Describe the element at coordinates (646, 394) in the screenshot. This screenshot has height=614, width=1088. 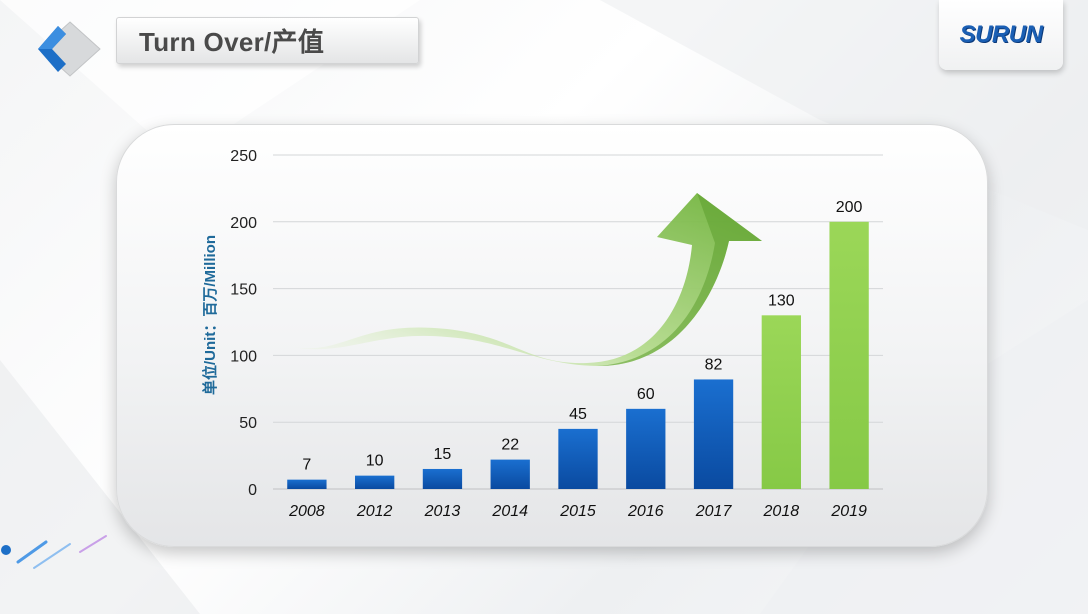
I see `data-label-2016: 60` at that location.